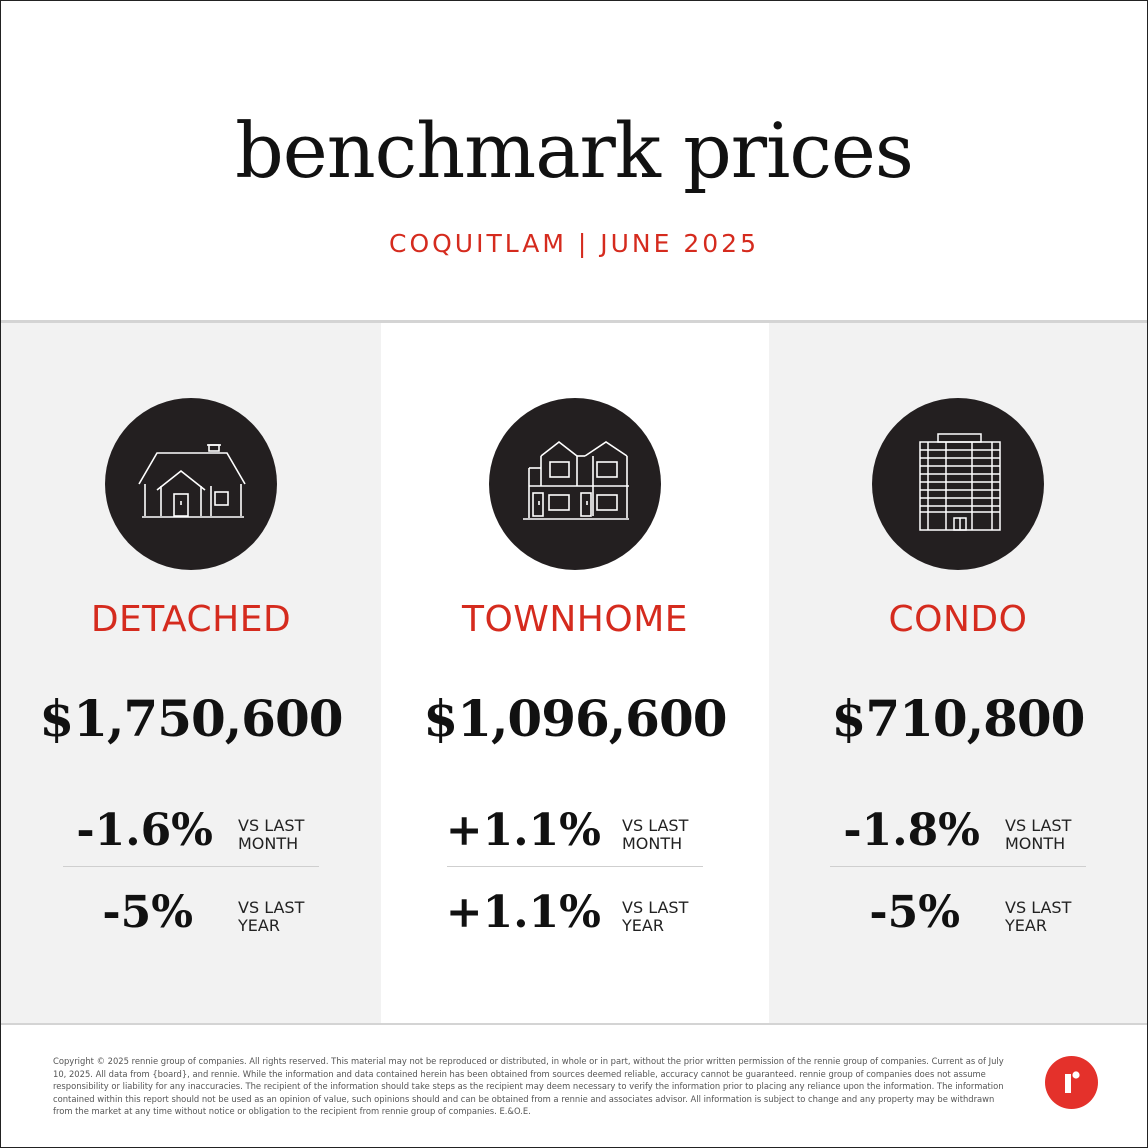 This screenshot has height=1148, width=1148. I want to click on year-change-value: +1.1%, so click(523, 912).